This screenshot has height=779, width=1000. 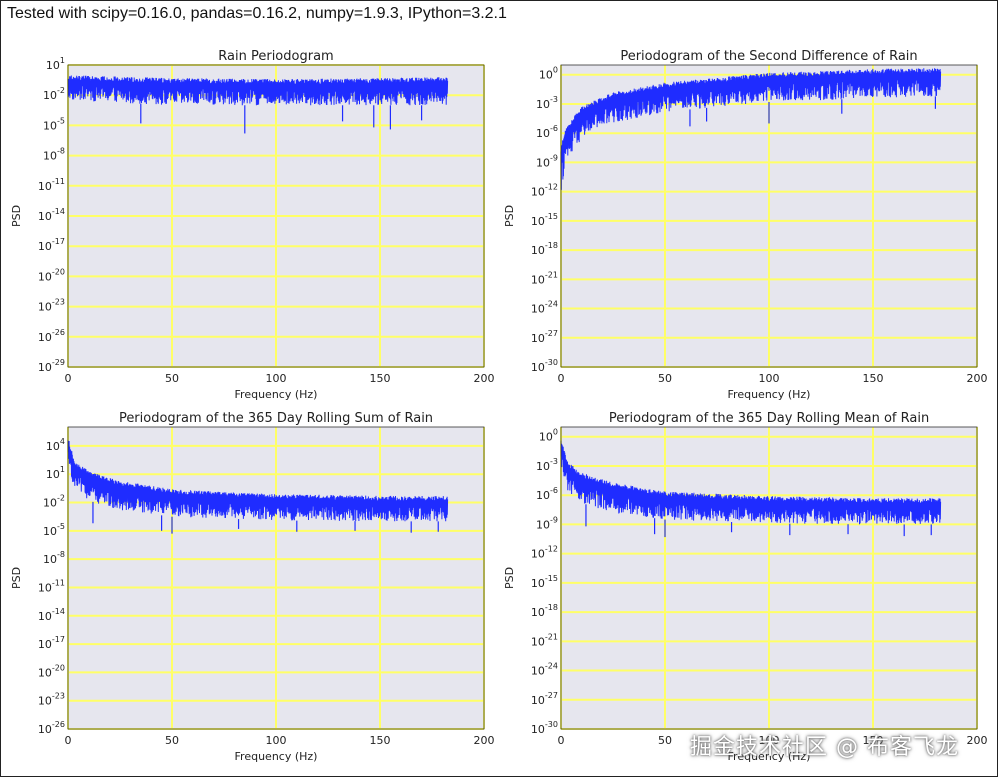 I want to click on chart-title: Rain Periodogram, so click(x=275, y=56).